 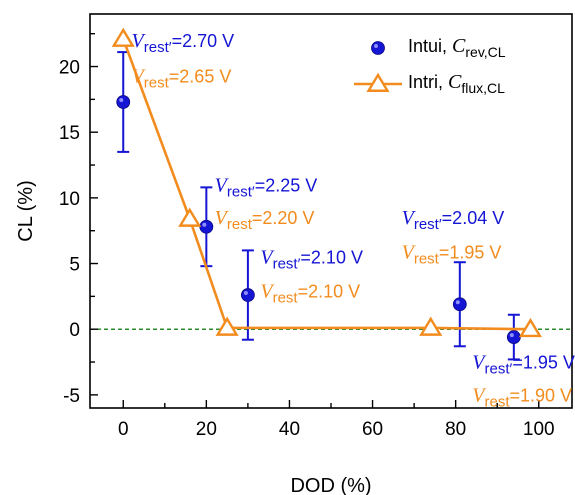 I want to click on x-tick-label: 60, so click(x=372, y=429).